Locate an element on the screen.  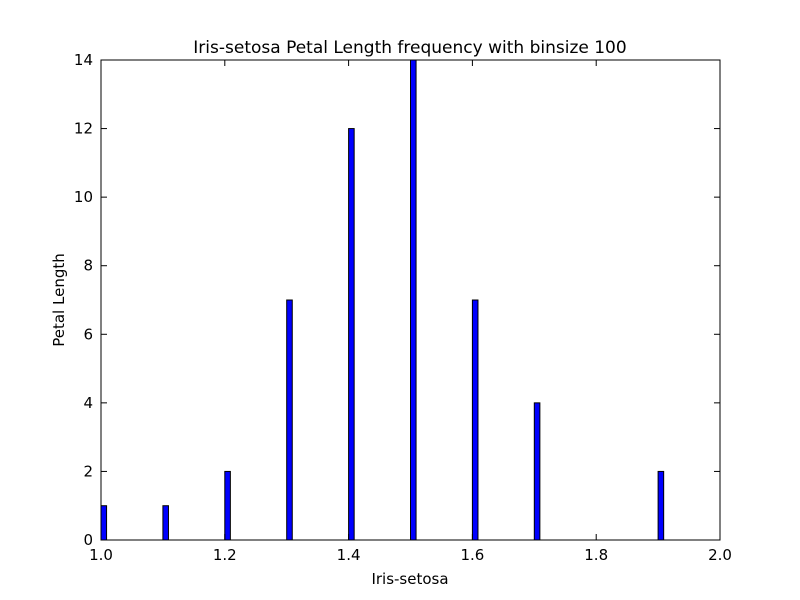
x-tick-label-2: 1.4 is located at coordinates (349, 555).